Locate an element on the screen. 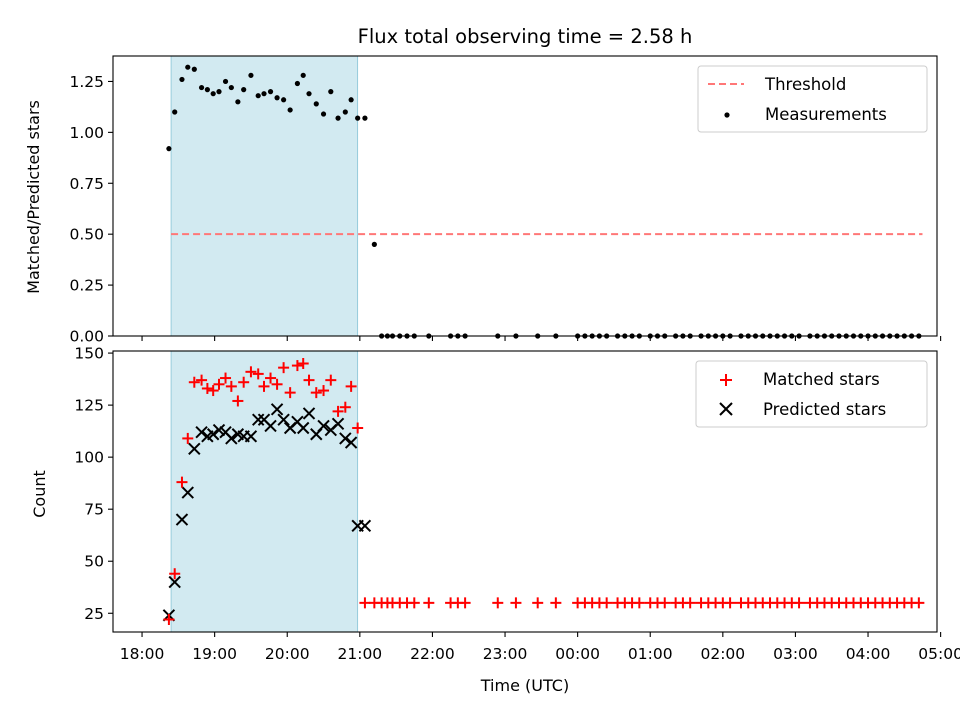  bottom-legend-box is located at coordinates (811, 394).